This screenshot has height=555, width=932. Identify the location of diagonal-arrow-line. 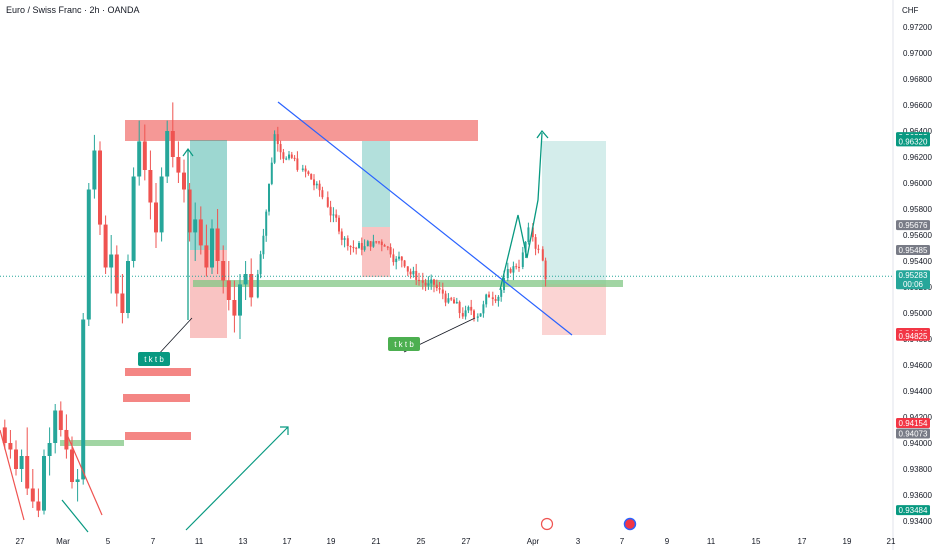
(237, 478).